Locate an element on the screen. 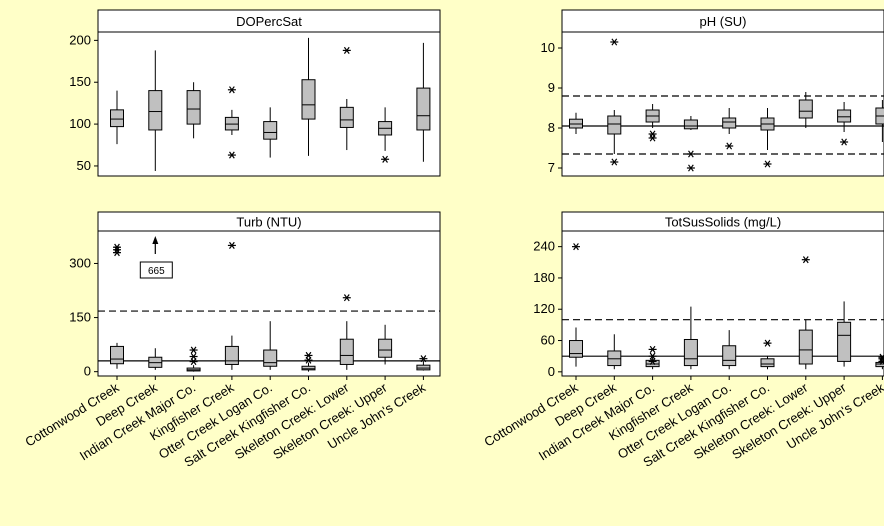  y-tick-label: 7 is located at coordinates (551, 167).